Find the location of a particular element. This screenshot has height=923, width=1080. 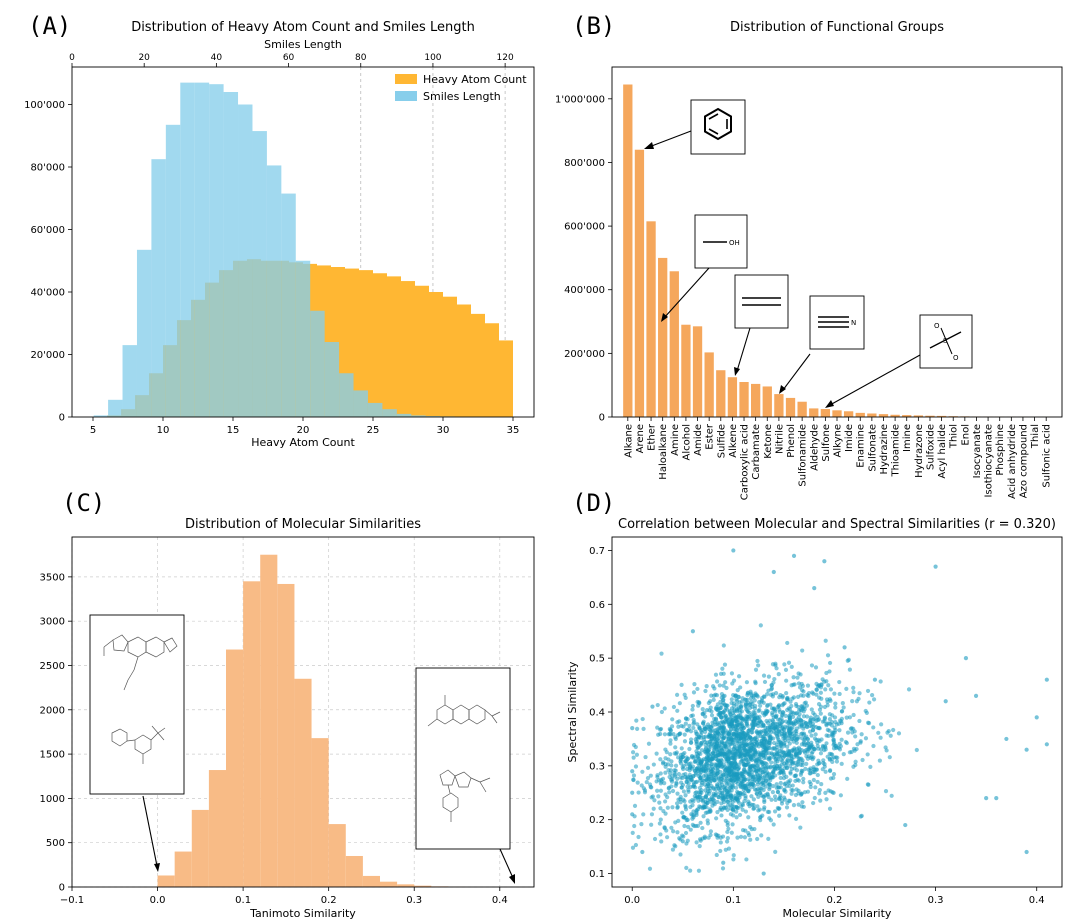

category-label: Thioamide is located at coordinates (896, 451).